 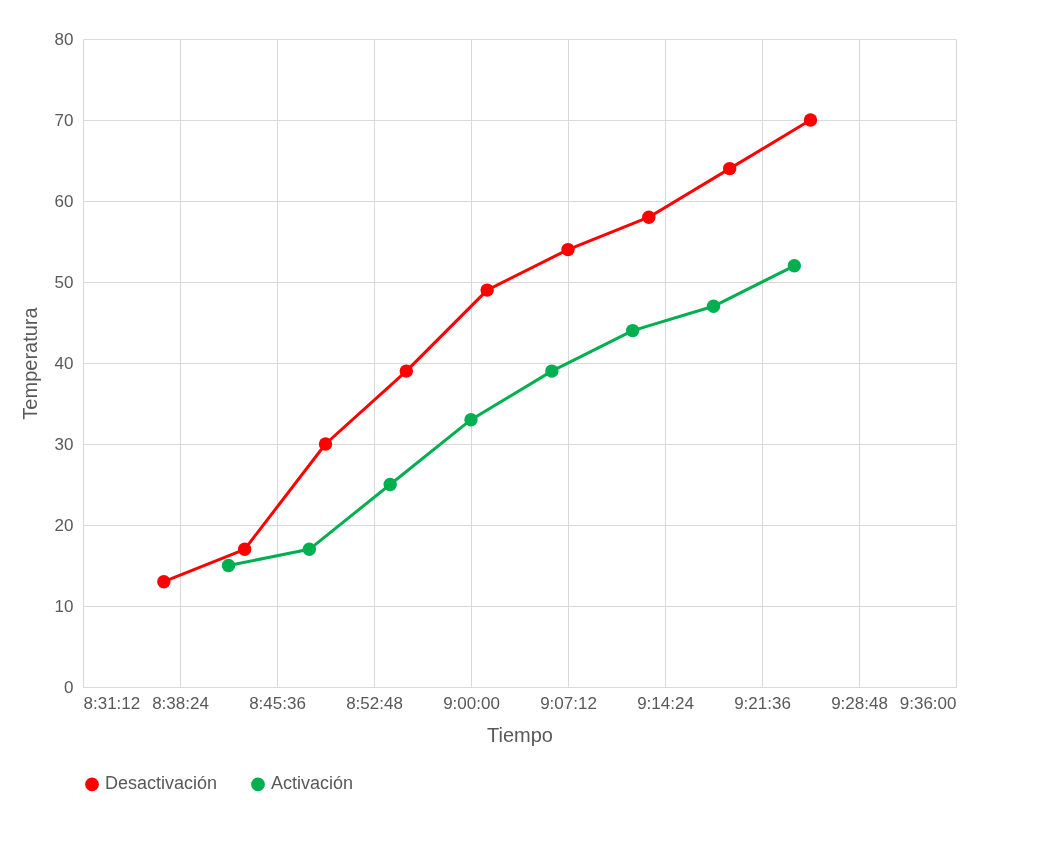 What do you see at coordinates (112, 703) in the screenshot?
I see `x-tick-label: 8:31:12` at bounding box center [112, 703].